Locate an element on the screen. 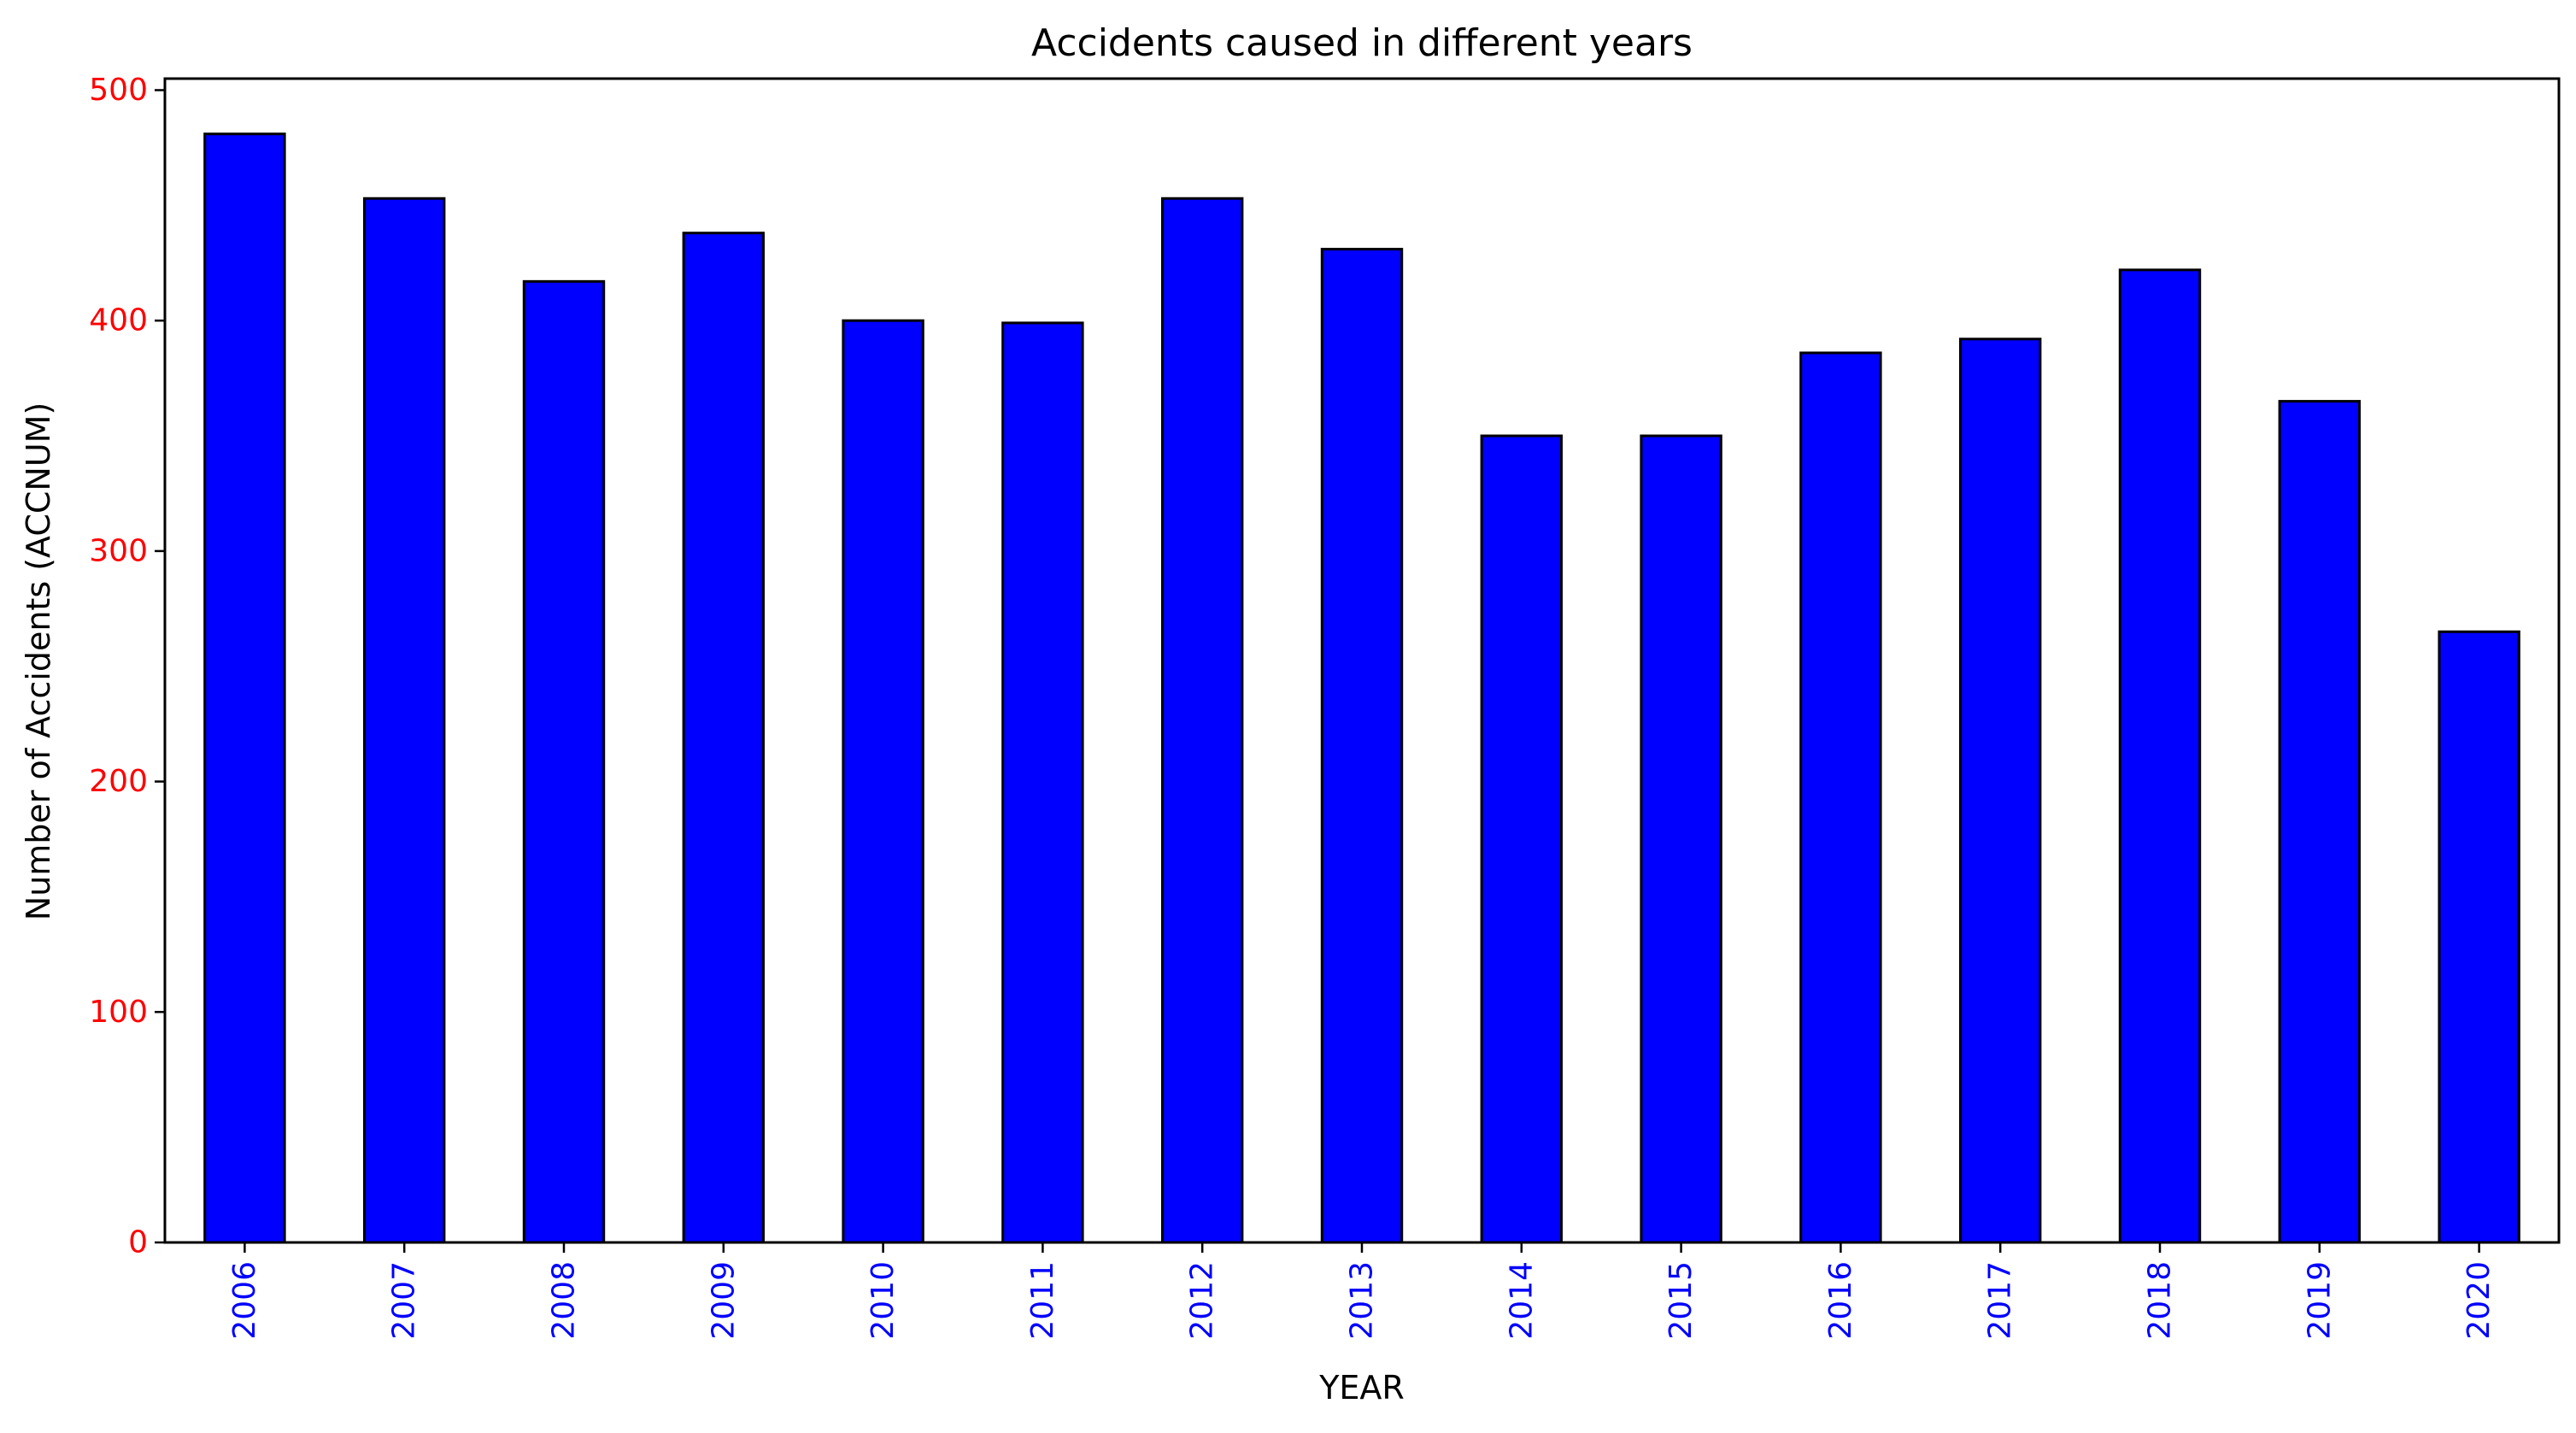 Image resolution: width=2576 pixels, height=1433 pixels. y-axis-ticks: 0 100 200 300 400 500 is located at coordinates (127, 666).